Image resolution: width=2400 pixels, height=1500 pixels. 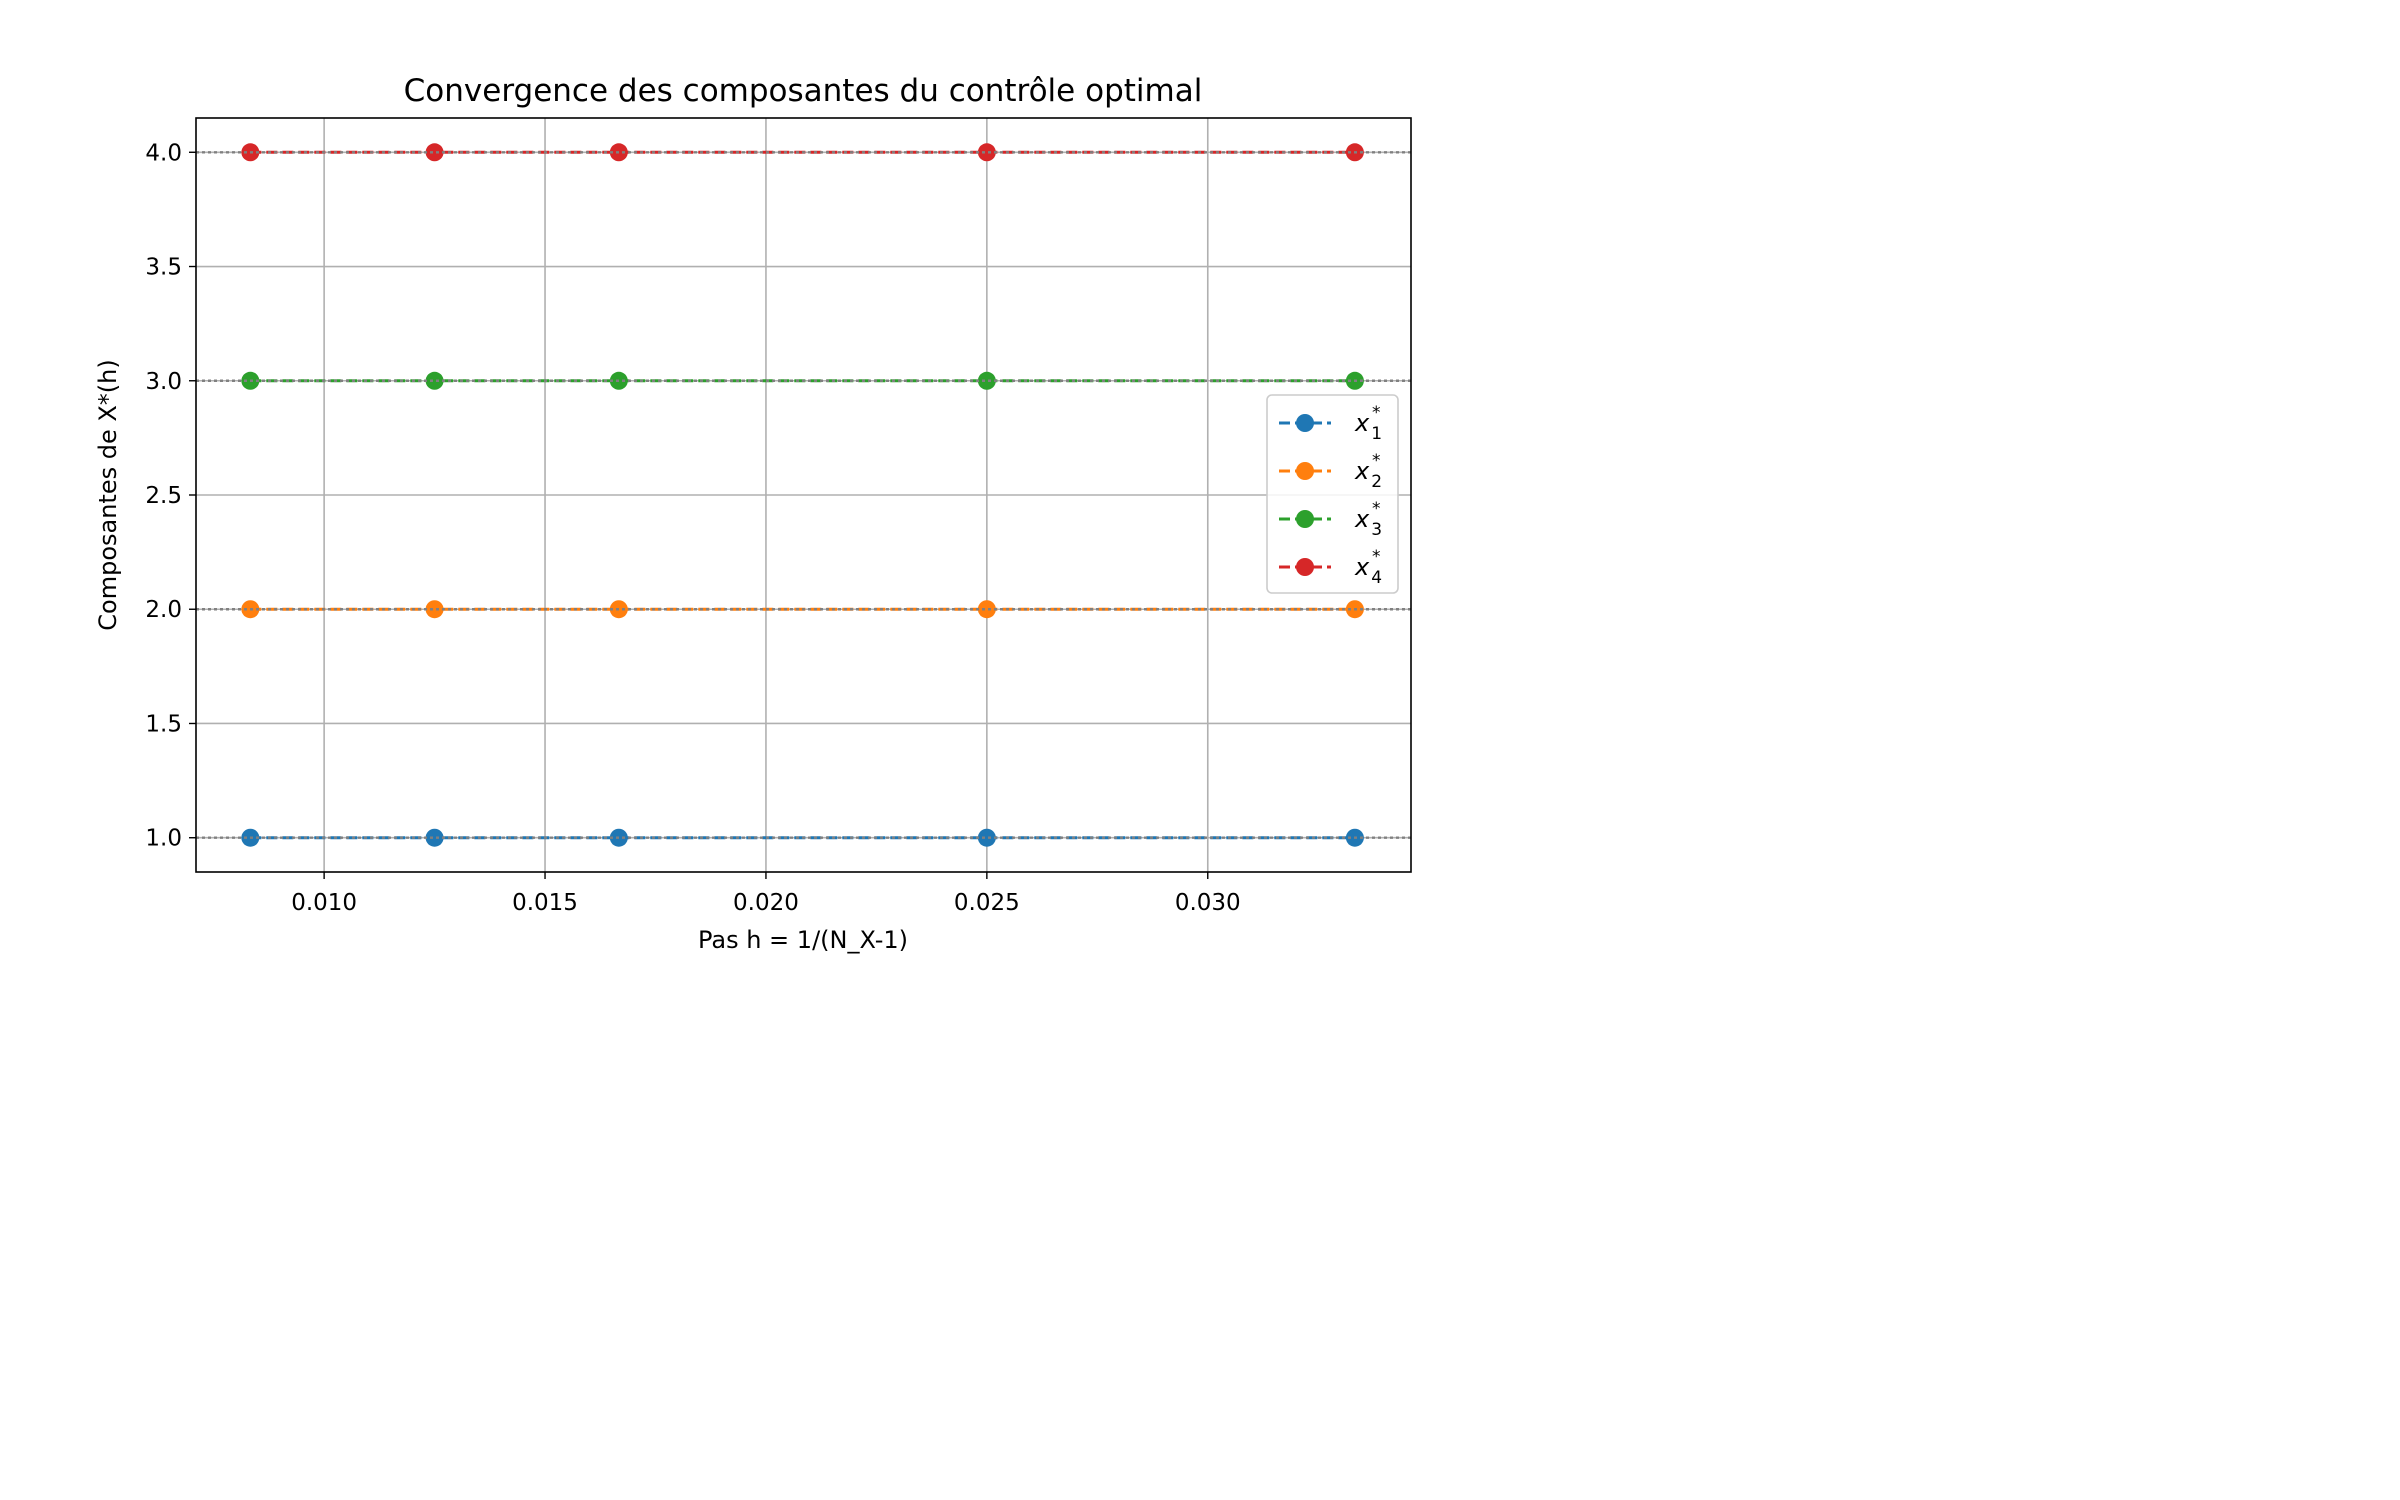 What do you see at coordinates (803, 940) in the screenshot?
I see `x-axis-label: Pas h = 1/(N_X-1)` at bounding box center [803, 940].